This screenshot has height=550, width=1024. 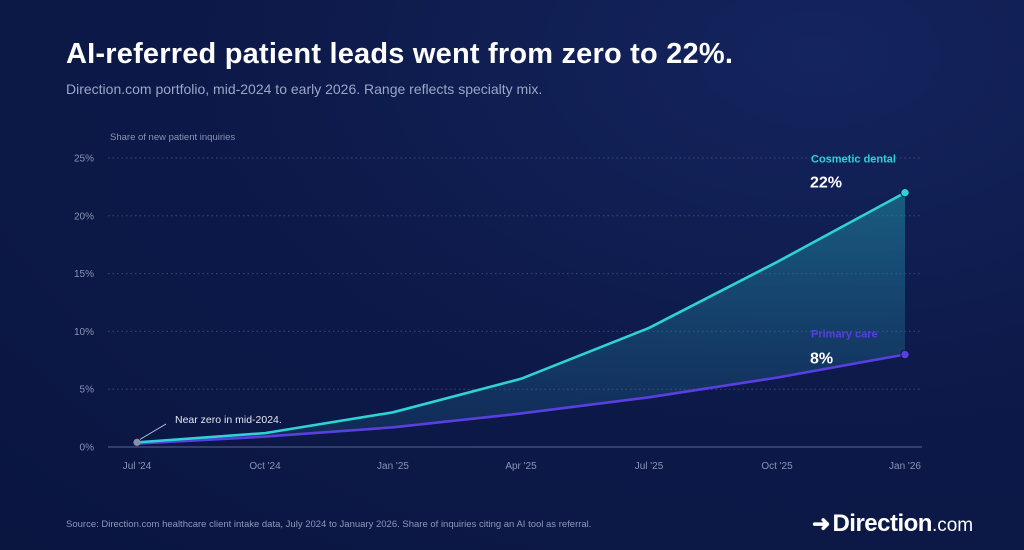 I want to click on y-tick-label: 5%, so click(x=87, y=390).